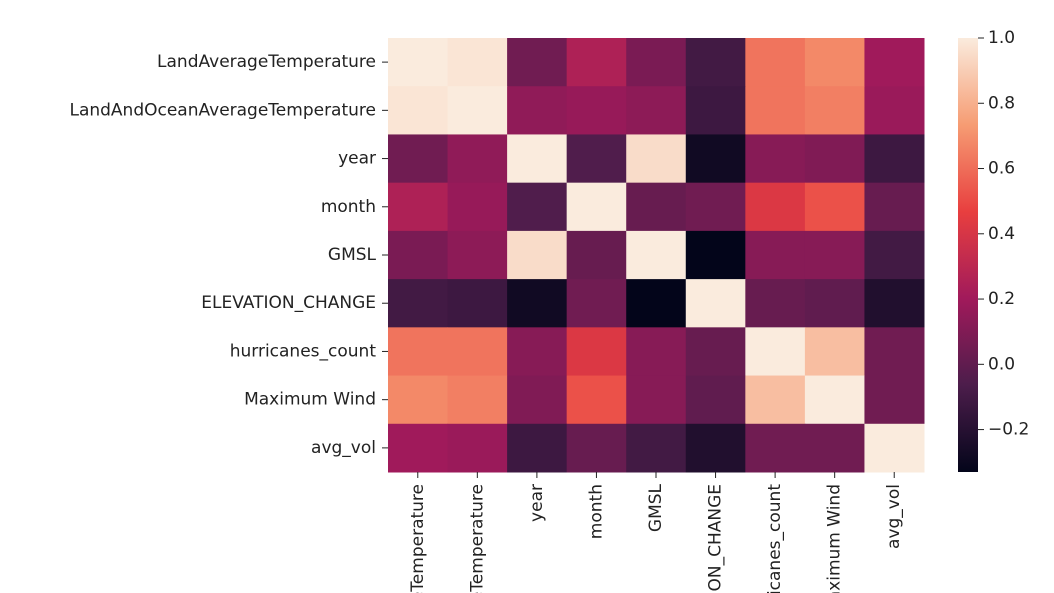 The width and height of the screenshot is (1054, 593). I want to click on y-tick-label: ELEVATION_CHANGE, so click(288, 303).